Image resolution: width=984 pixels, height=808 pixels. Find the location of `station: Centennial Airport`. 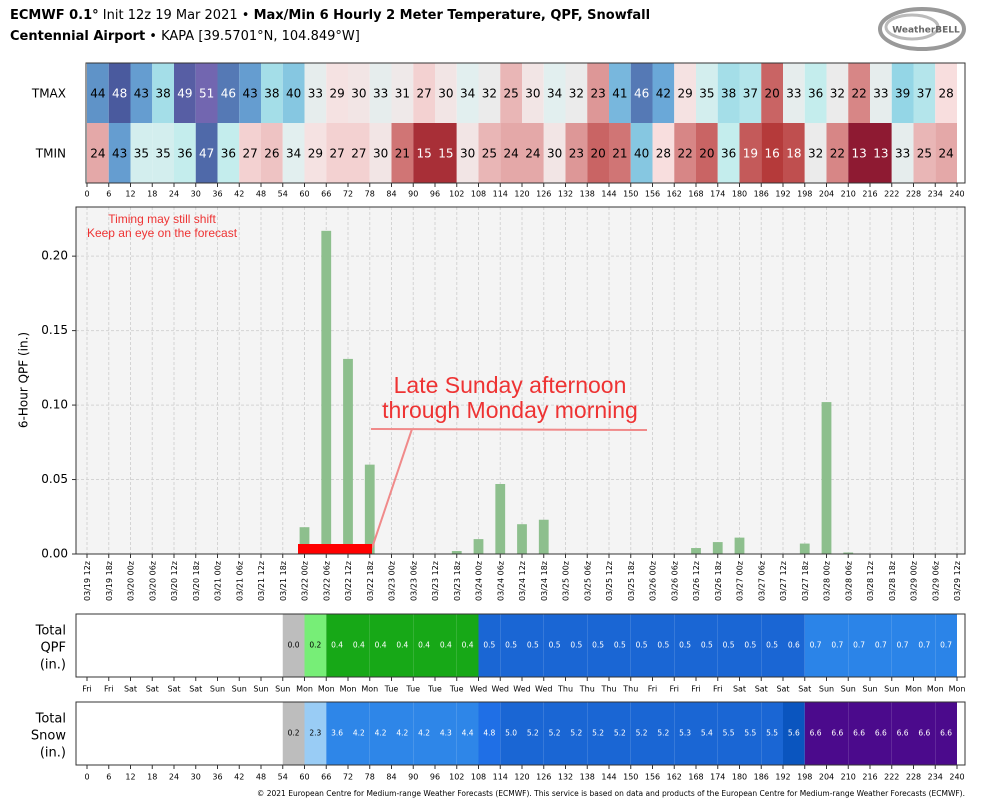

station: Centennial Airport is located at coordinates (77, 36).